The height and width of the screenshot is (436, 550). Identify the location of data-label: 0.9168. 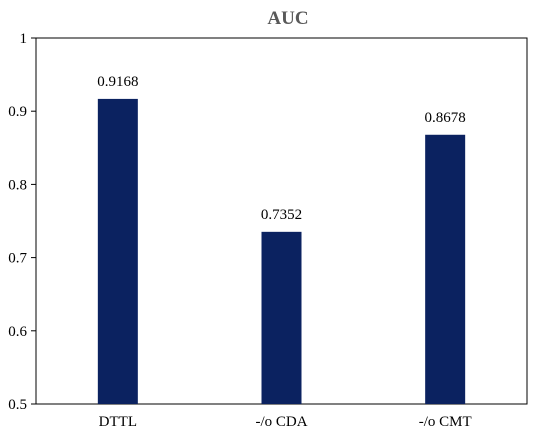
(117, 82).